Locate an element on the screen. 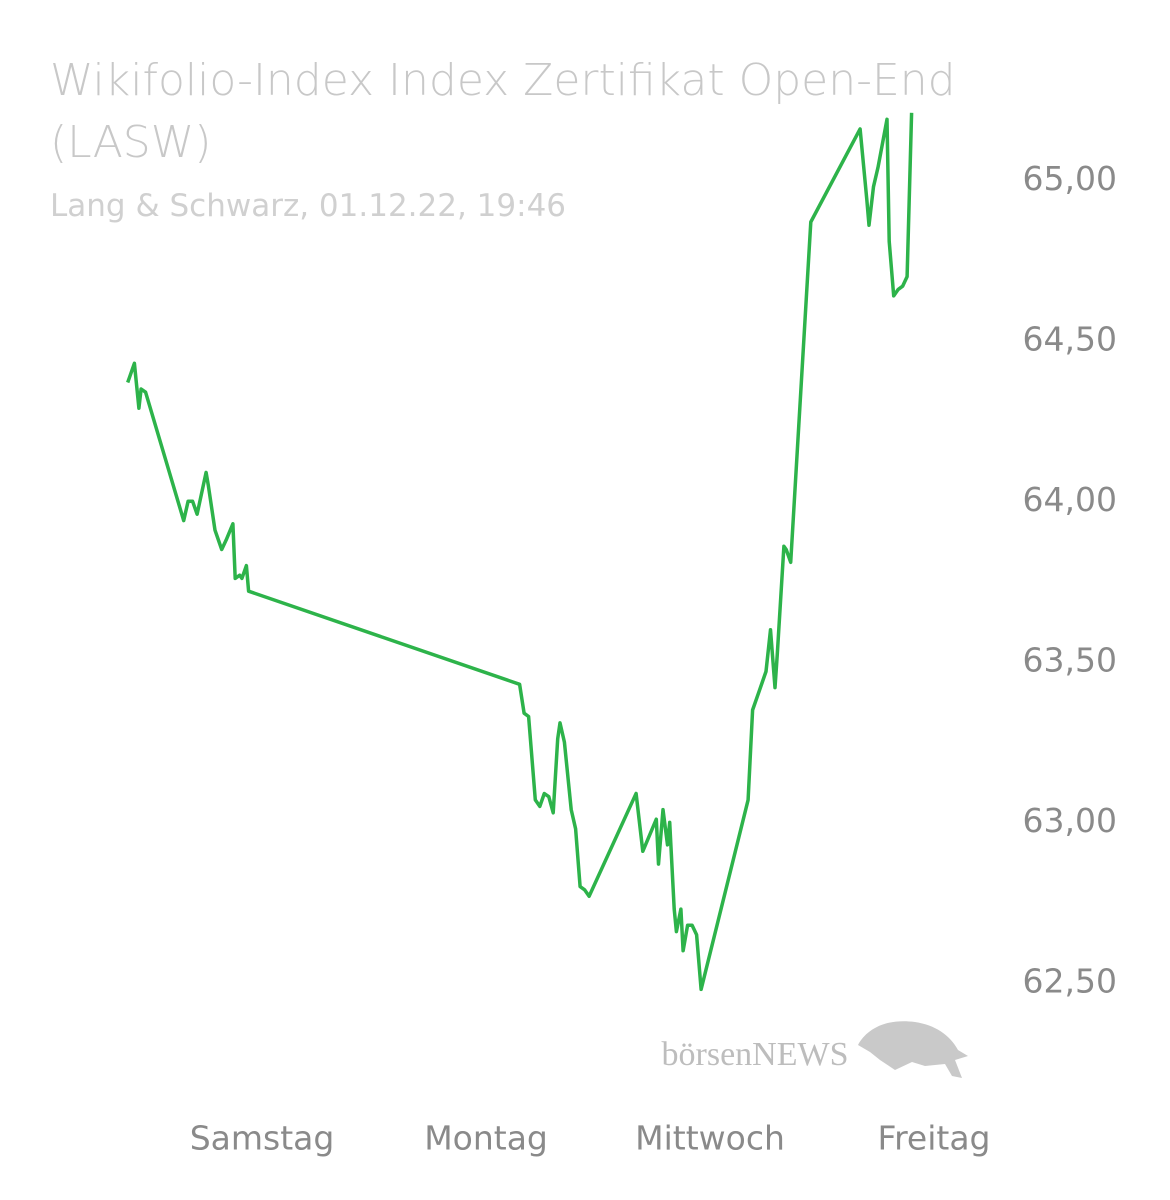  y-tick-label: 65,00 is located at coordinates (1070, 178).